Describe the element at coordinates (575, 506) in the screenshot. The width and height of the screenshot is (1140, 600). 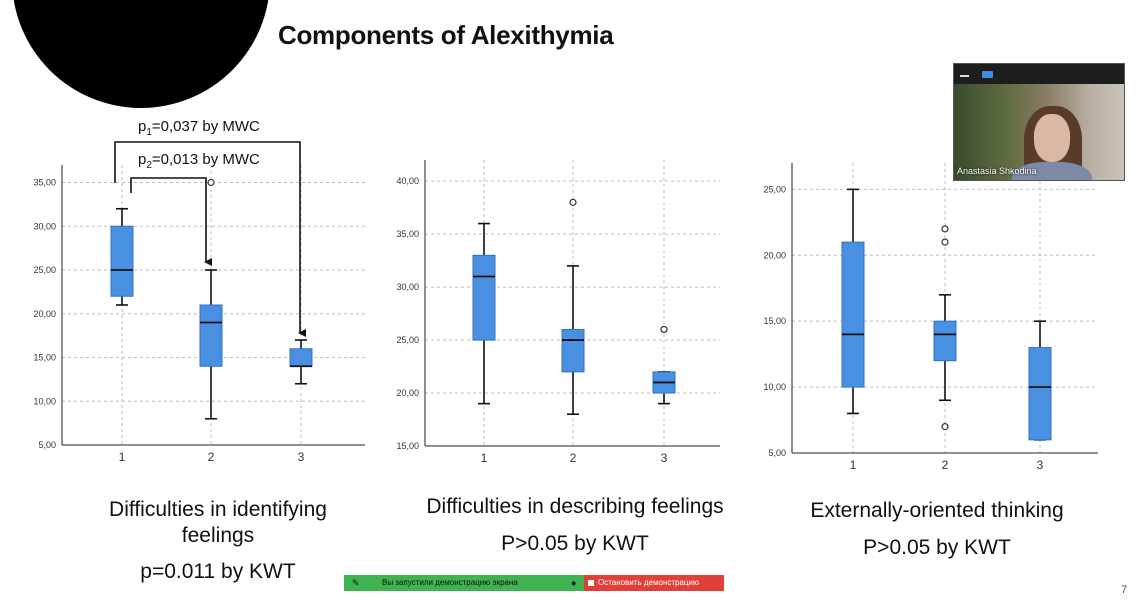
I see `caption-describing-line1: Difficulties in describing feelings` at that location.